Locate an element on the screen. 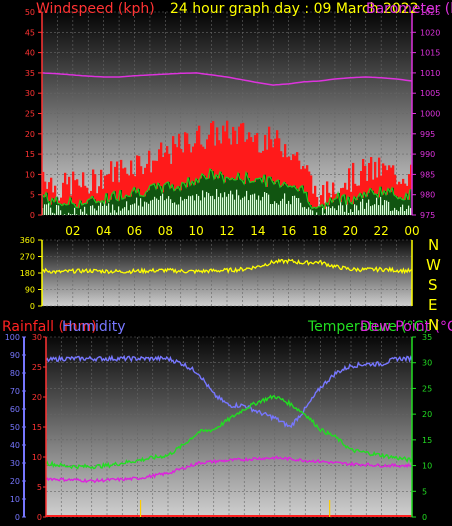 This screenshot has width=452, height=526. y2-tick-label: 975 is located at coordinates (427, 215).